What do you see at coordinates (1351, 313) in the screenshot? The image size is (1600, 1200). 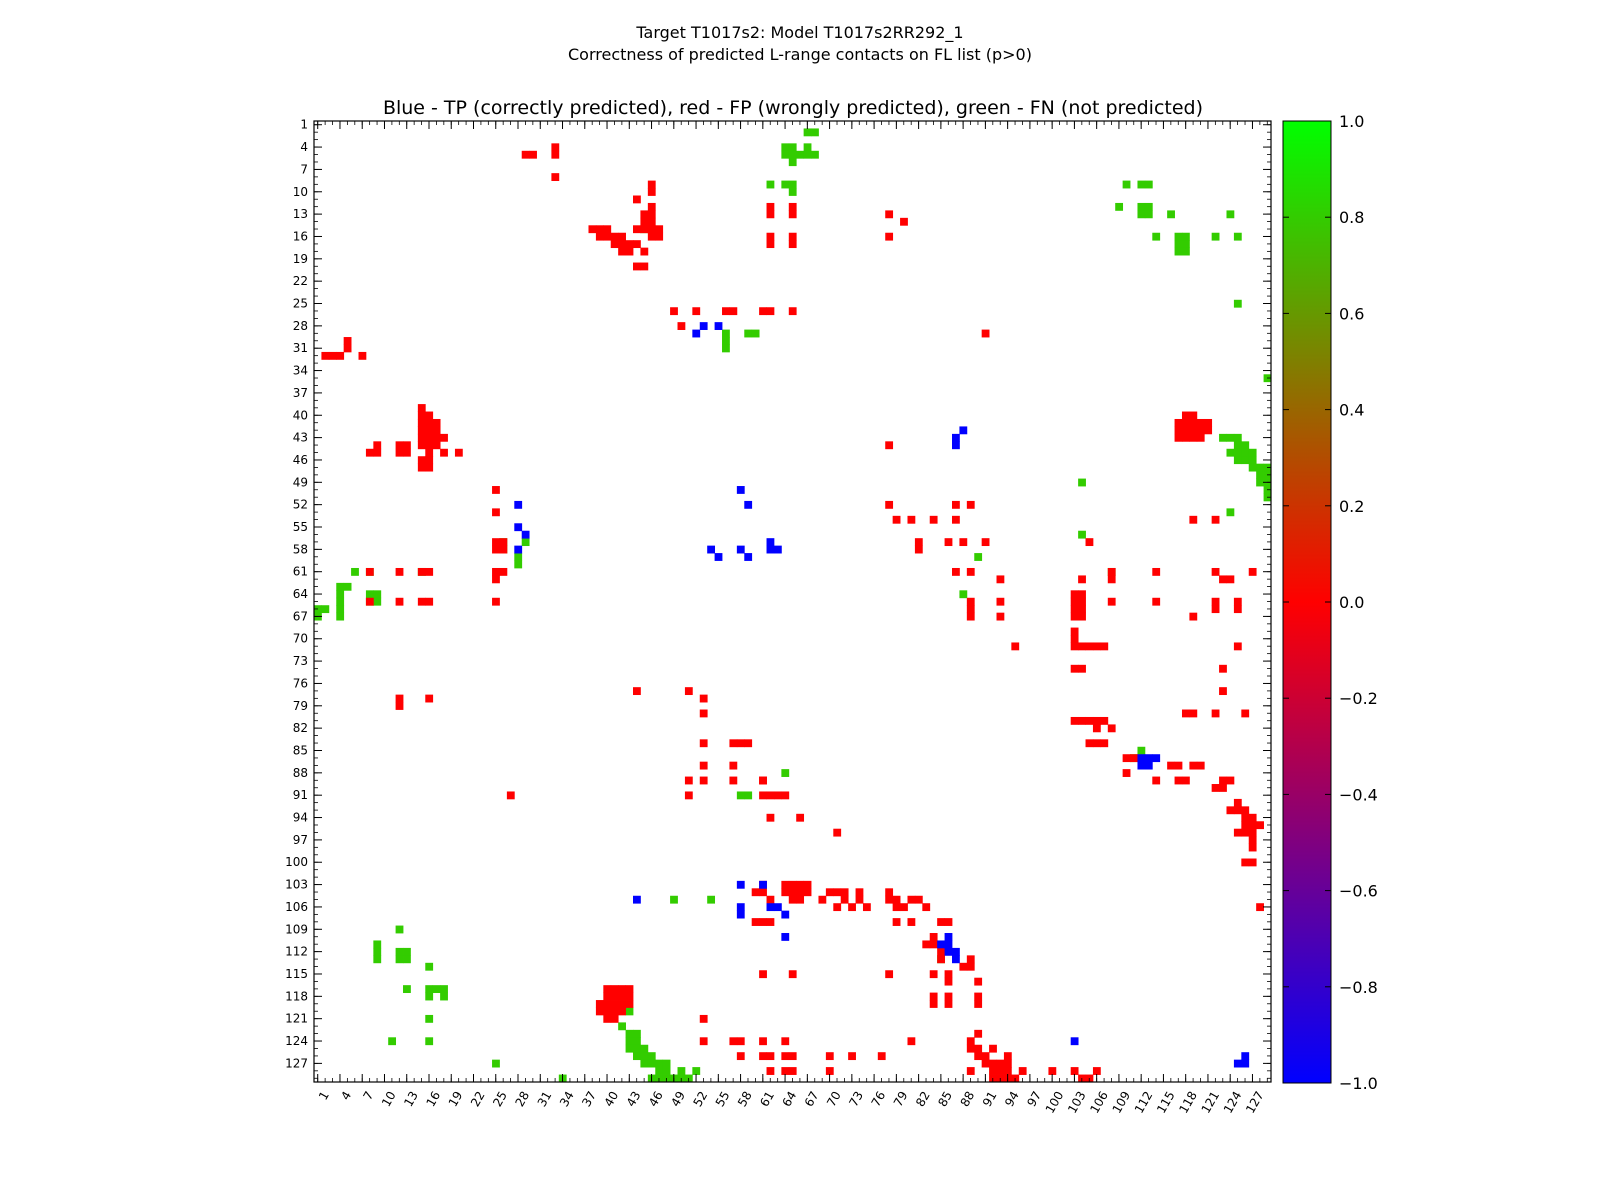 I see `colorbar-tick-label: 0.6` at bounding box center [1351, 313].